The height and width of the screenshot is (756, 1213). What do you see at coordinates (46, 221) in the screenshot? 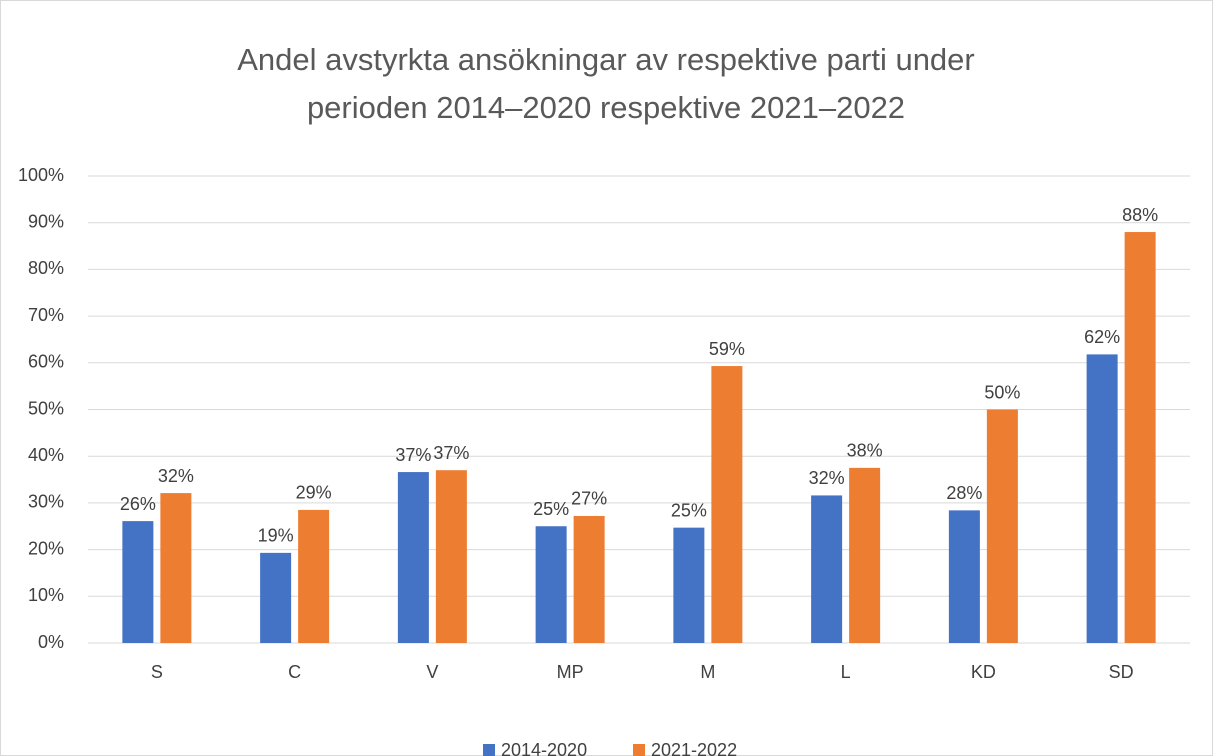
I see `y-tick-label: 90%` at bounding box center [46, 221].